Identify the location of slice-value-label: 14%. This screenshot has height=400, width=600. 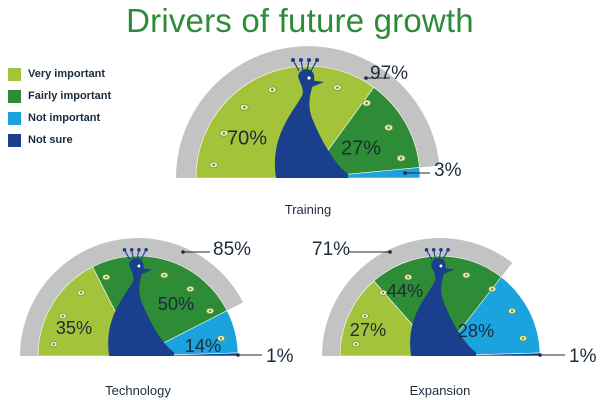
(203, 346).